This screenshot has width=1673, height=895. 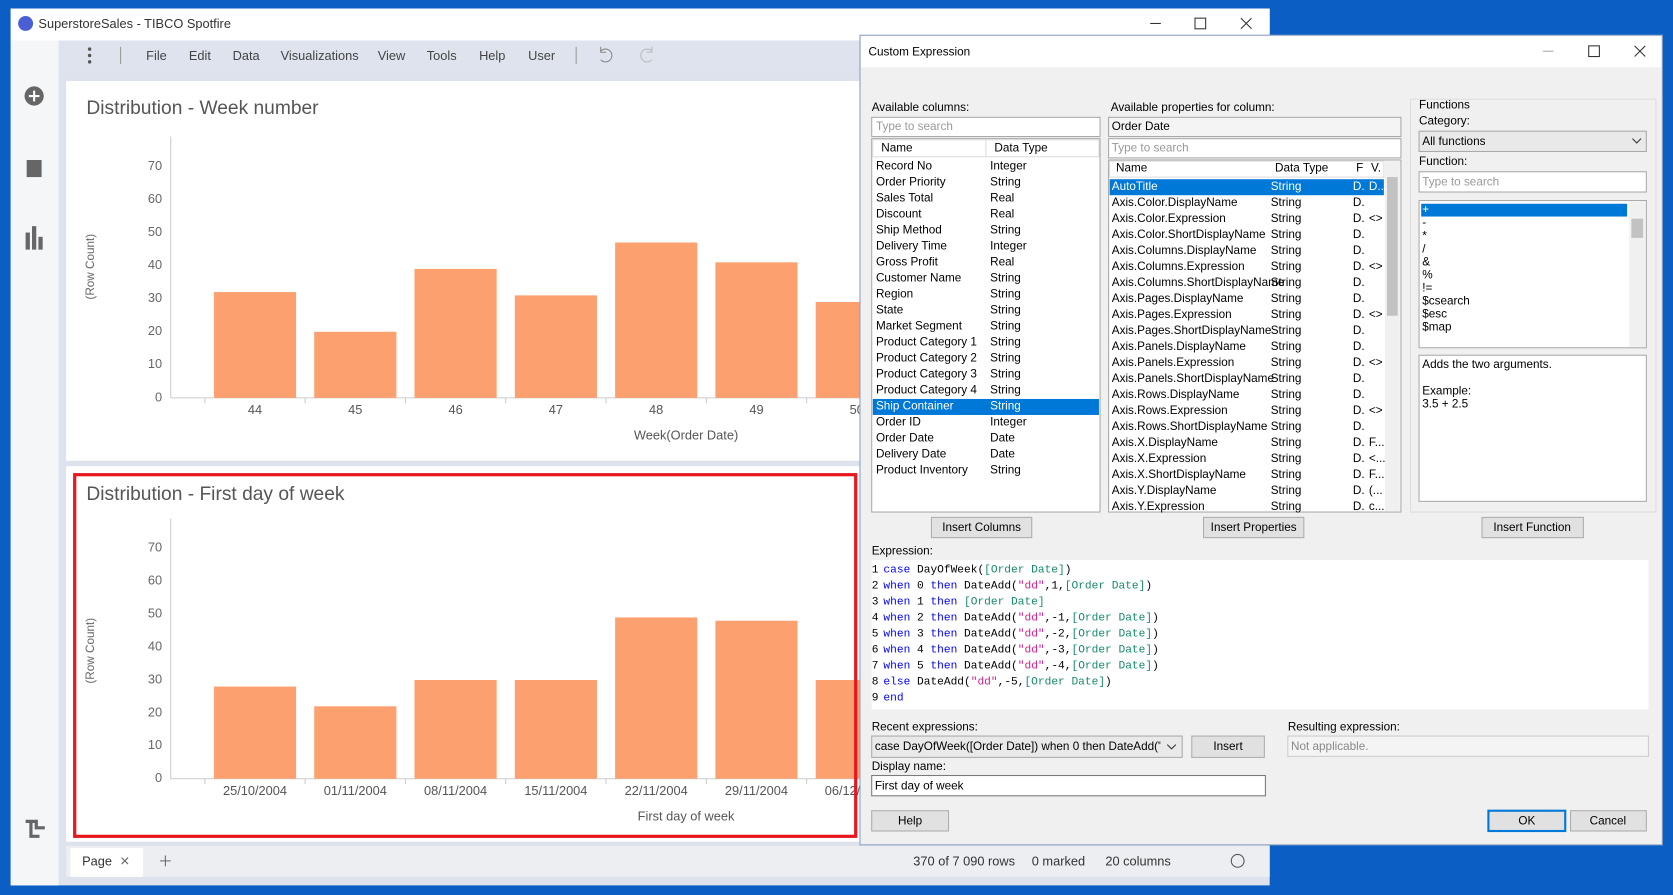 I want to click on function-item: $map, so click(x=1437, y=326).